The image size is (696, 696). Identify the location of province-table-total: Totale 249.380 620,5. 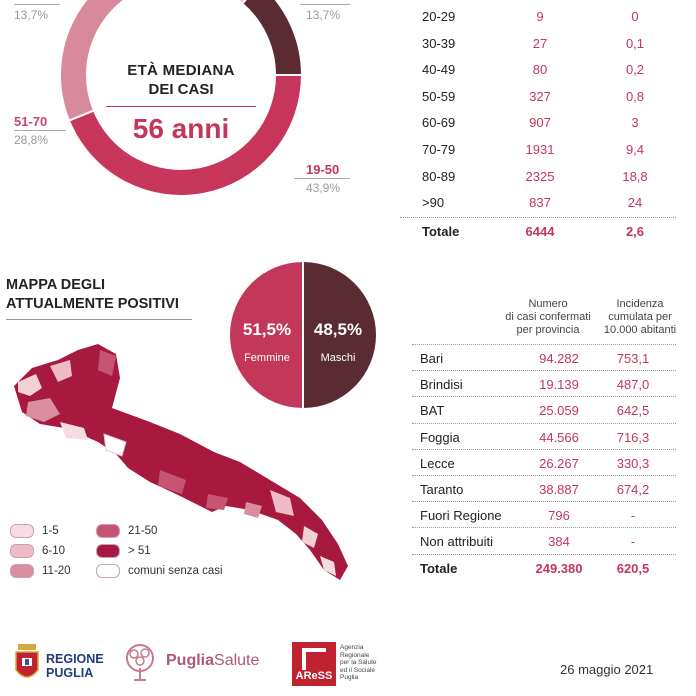
(544, 568).